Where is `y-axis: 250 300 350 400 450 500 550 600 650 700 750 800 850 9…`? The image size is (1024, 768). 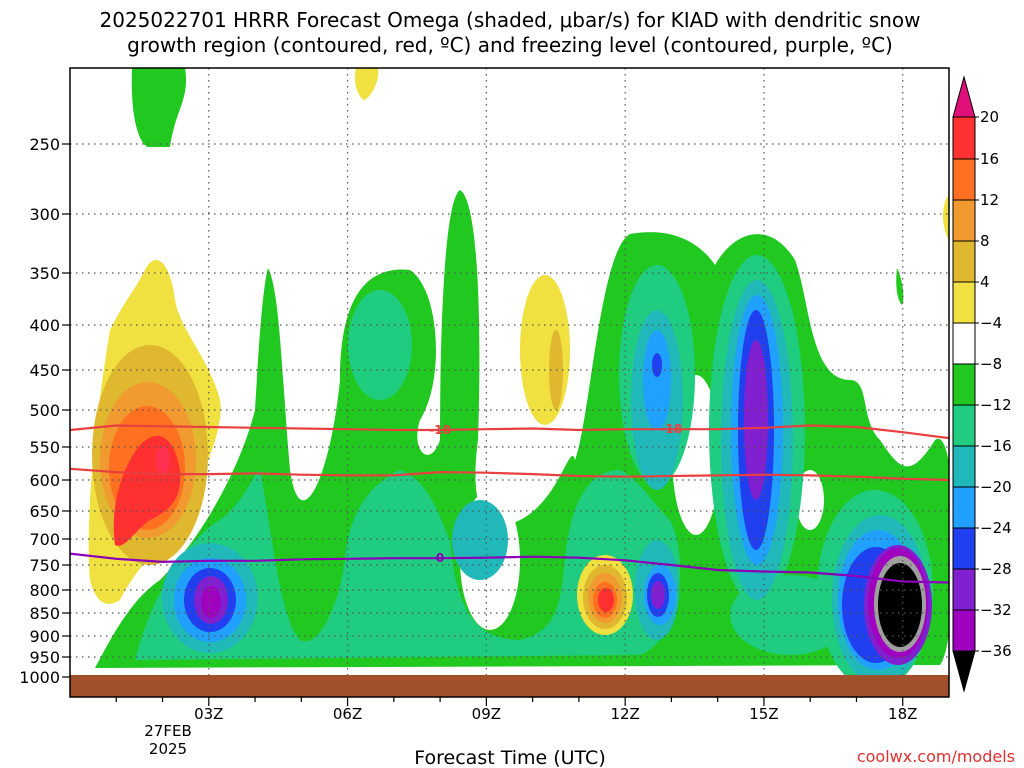
y-axis: 250 300 350 400 450 500 550 600 650 700 750 800 850 9… is located at coordinates (44, 411).